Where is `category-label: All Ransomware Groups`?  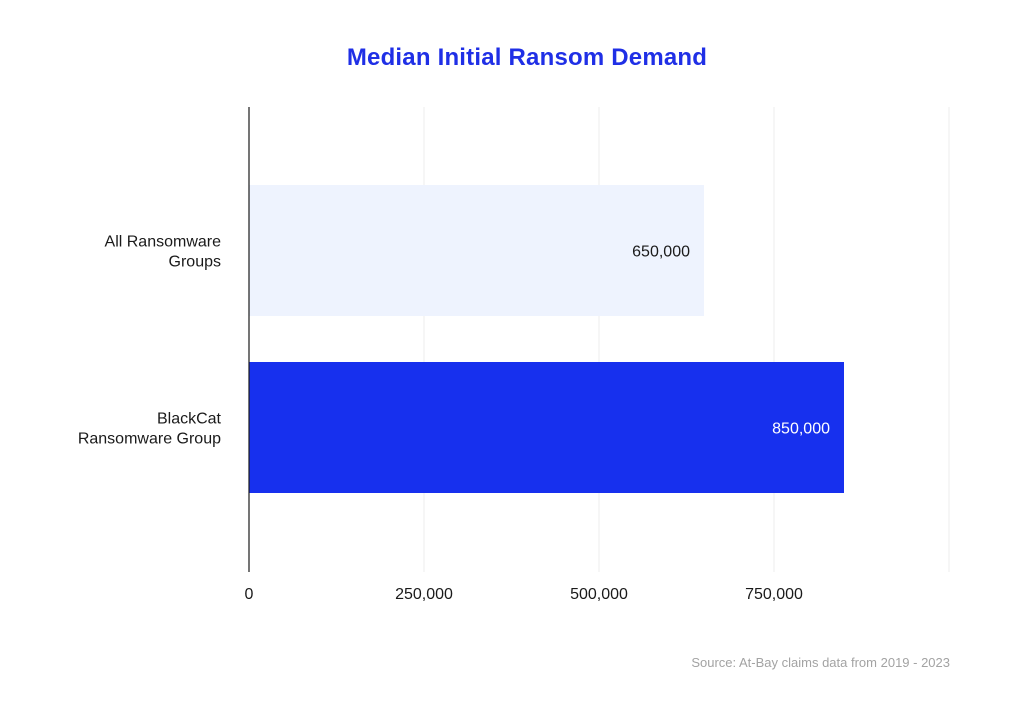 category-label: All Ransomware Groups is located at coordinates (163, 252).